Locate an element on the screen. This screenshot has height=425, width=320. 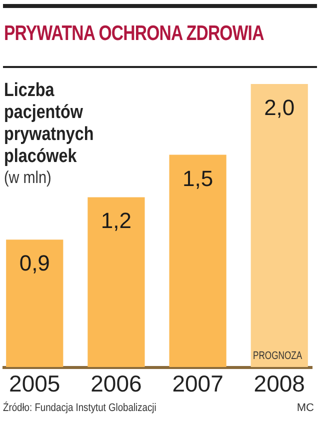
x-tick-label: 2007 is located at coordinates (198, 383).